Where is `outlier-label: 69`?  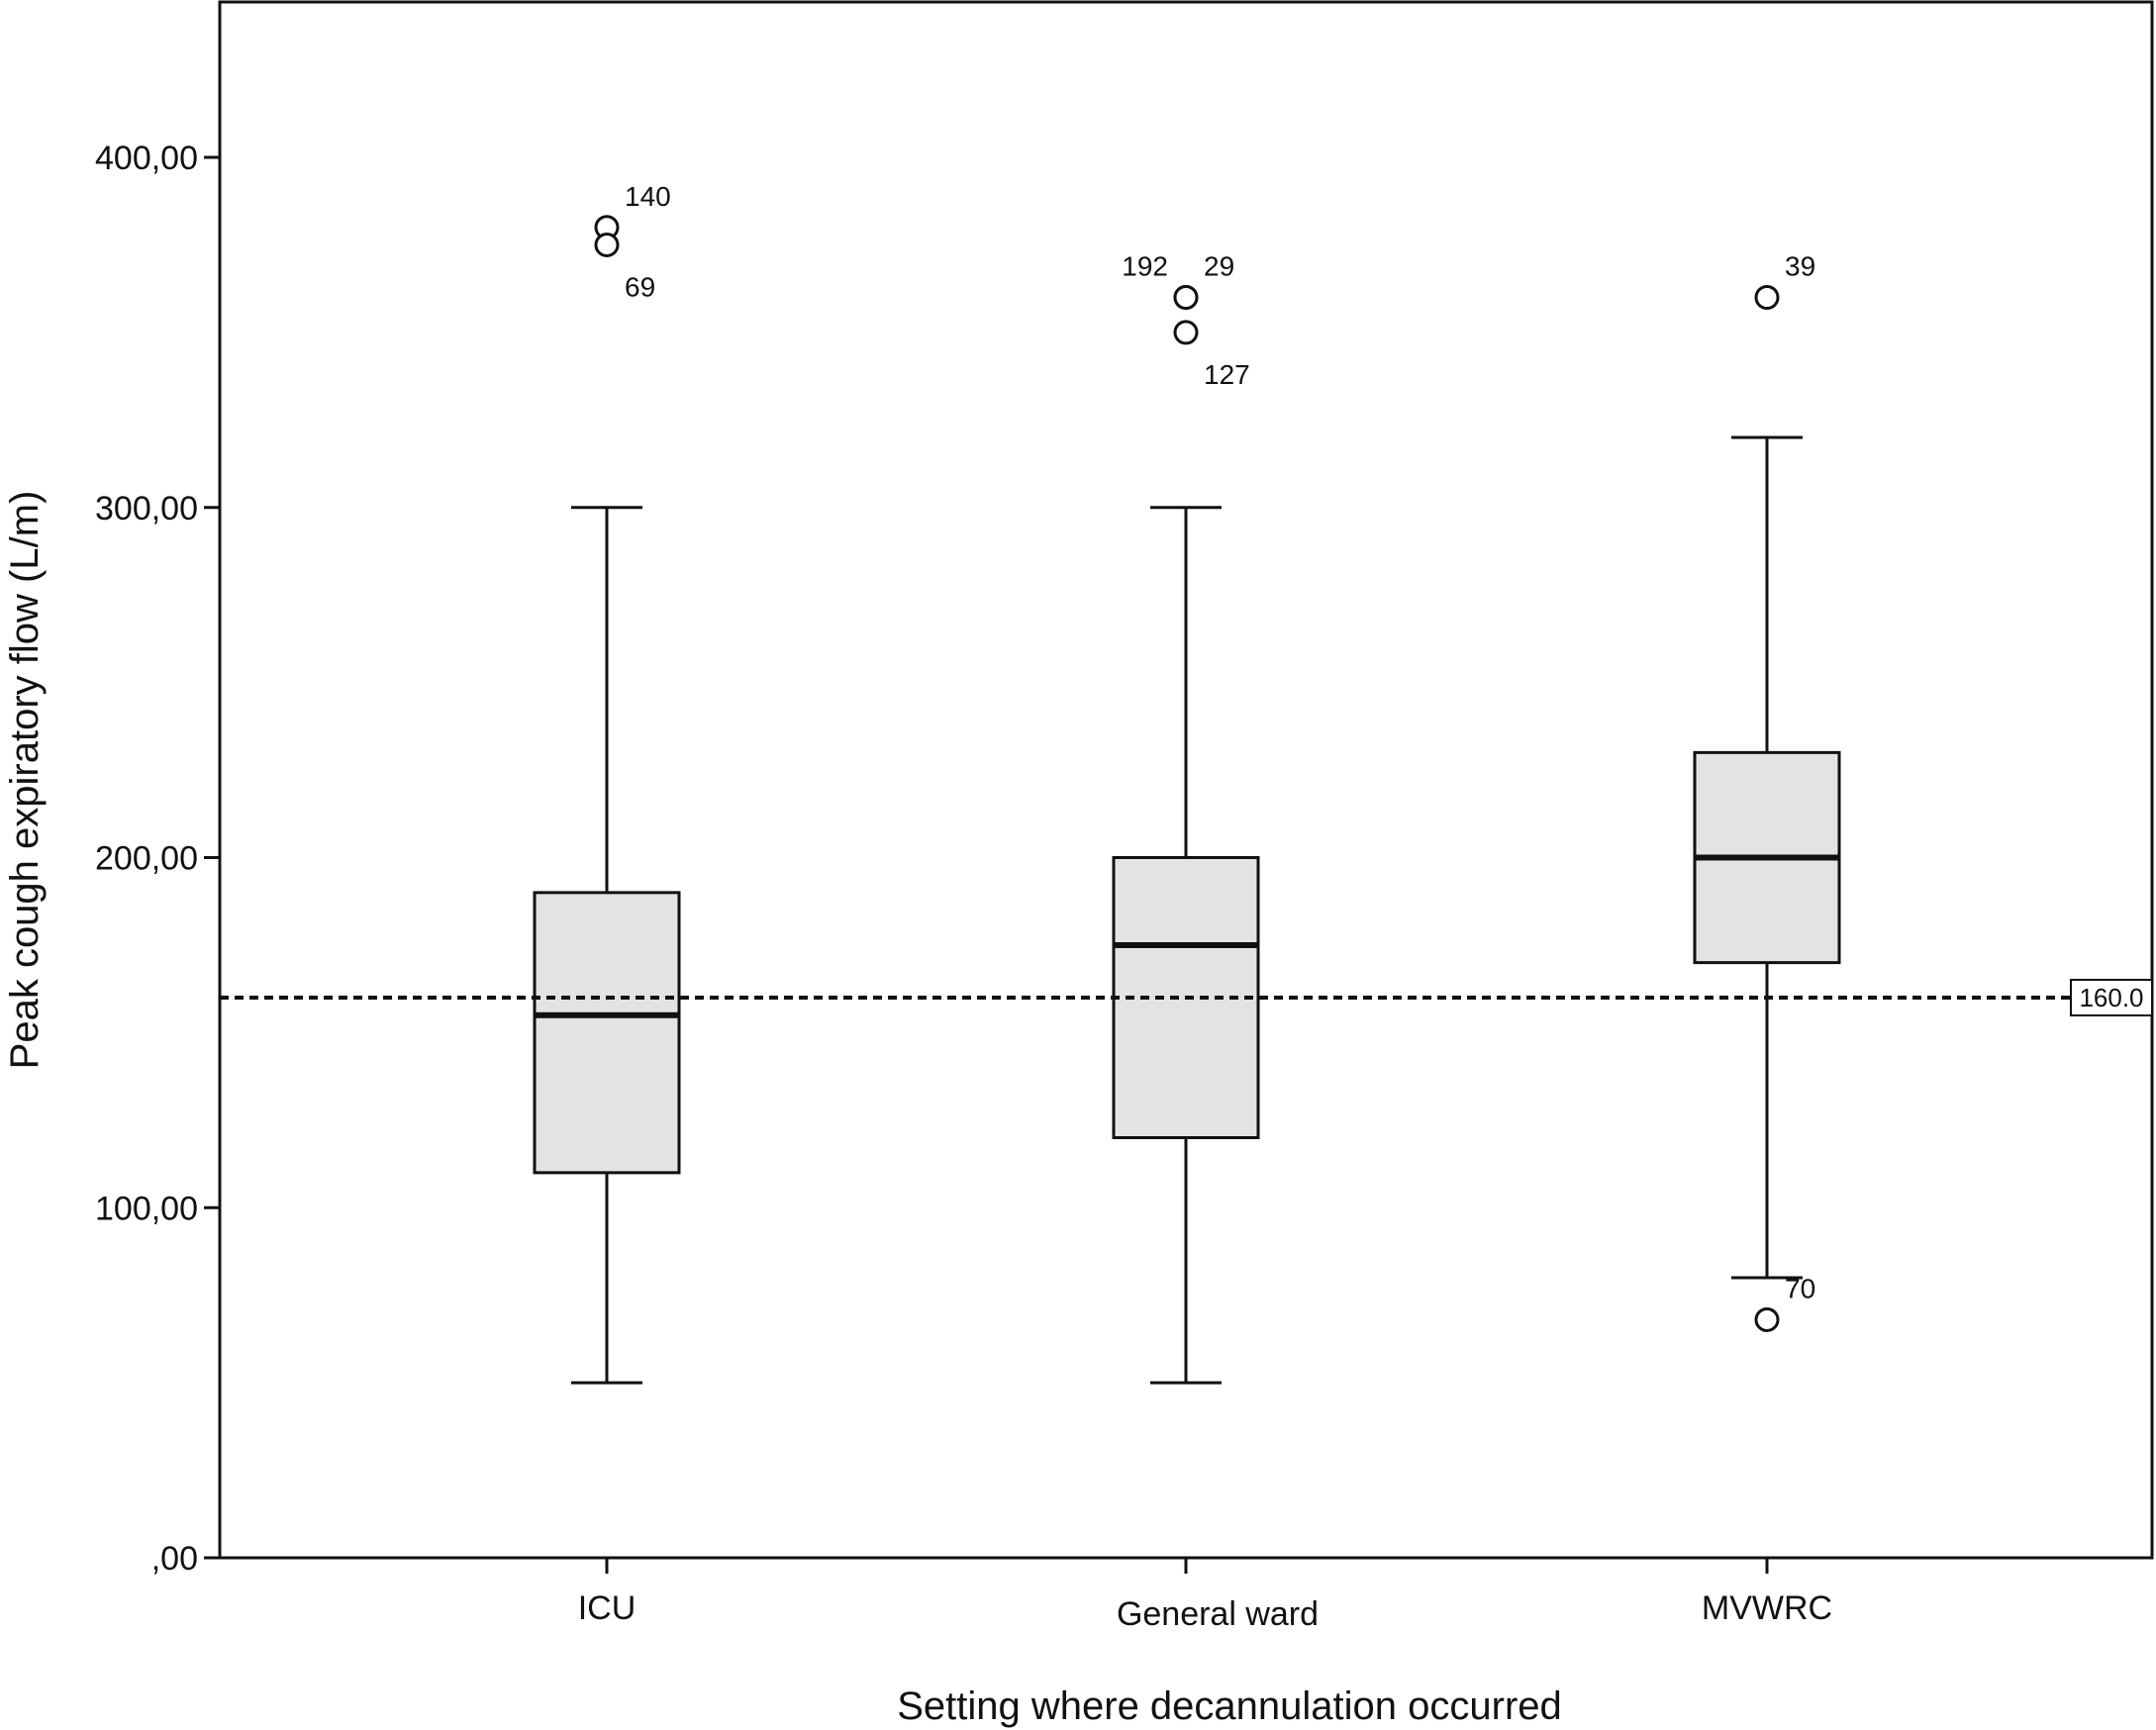 outlier-label: 69 is located at coordinates (640, 287).